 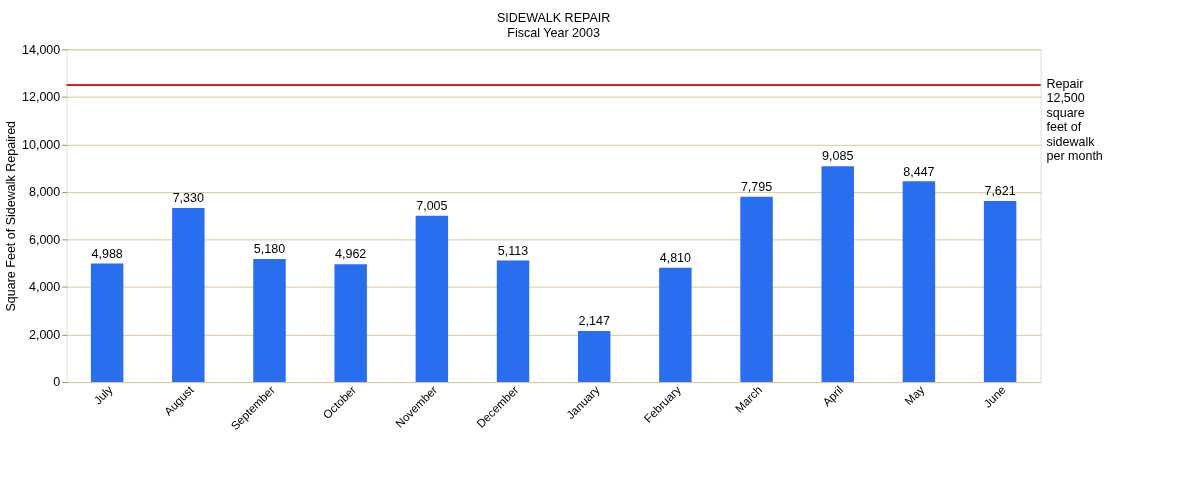 What do you see at coordinates (41, 144) in the screenshot?
I see `y-tick-label: 10,000` at bounding box center [41, 144].